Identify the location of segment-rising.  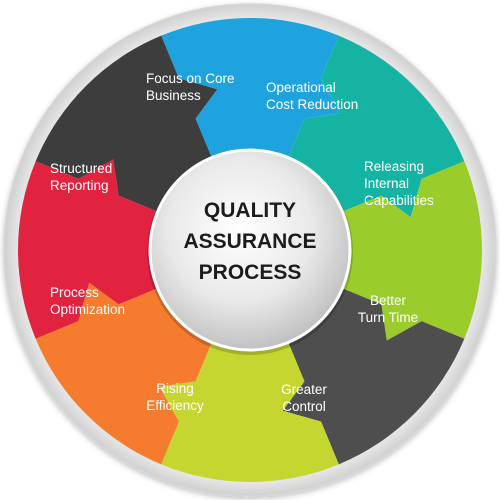
(124, 373).